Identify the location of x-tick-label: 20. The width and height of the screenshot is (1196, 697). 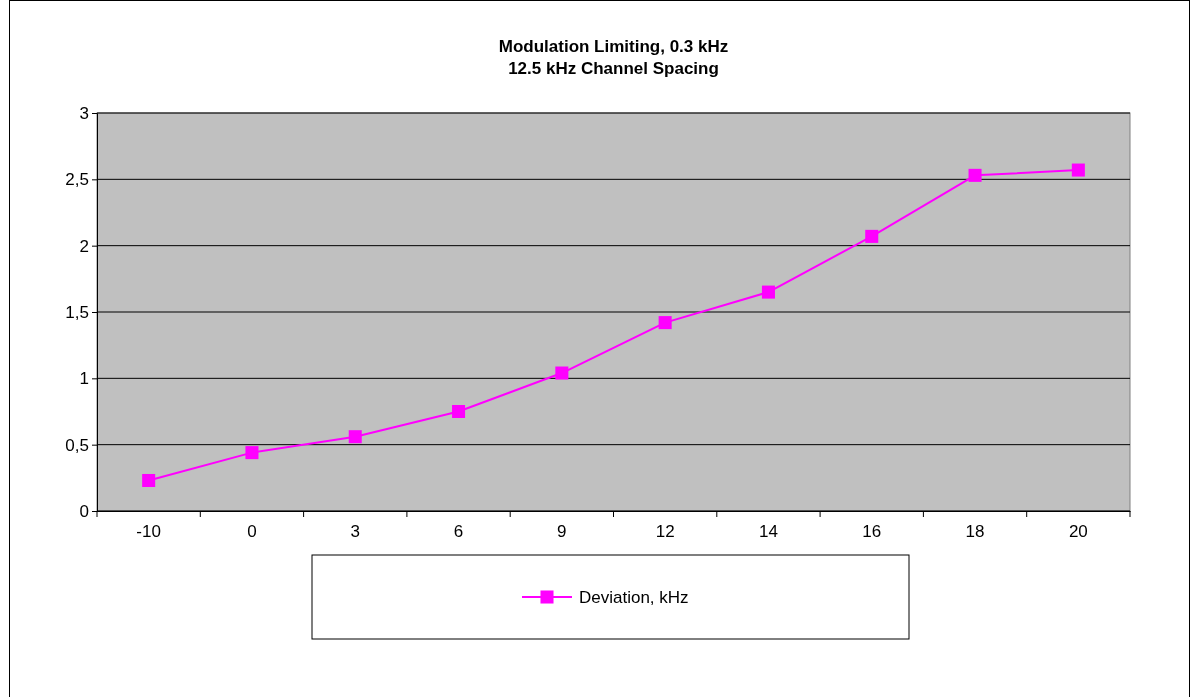
(1078, 532).